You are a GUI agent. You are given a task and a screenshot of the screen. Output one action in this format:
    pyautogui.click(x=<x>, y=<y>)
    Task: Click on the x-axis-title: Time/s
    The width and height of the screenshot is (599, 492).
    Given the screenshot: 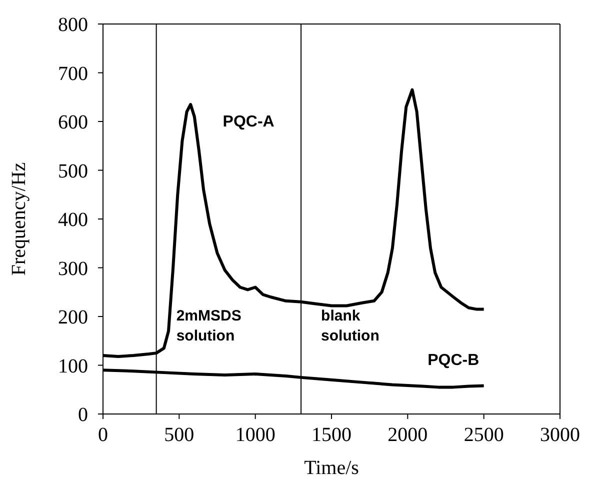 What is the action you would take?
    pyautogui.click(x=332, y=468)
    